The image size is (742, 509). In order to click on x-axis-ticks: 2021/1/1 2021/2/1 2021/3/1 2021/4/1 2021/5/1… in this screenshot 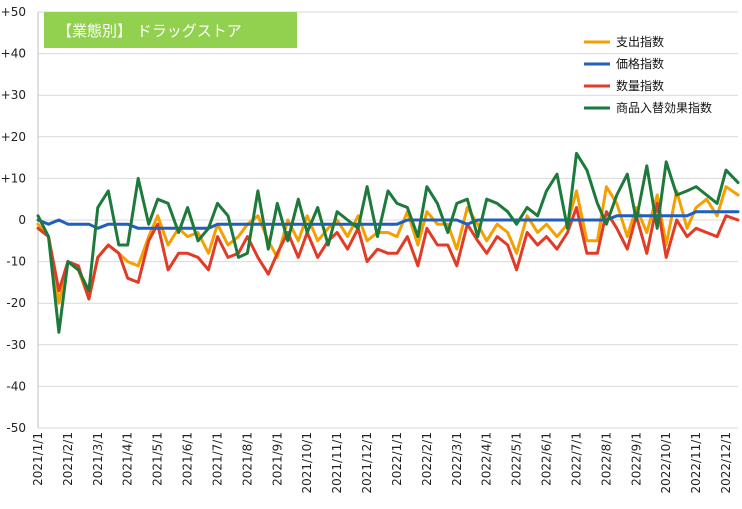, I will do `click(382, 463)`.